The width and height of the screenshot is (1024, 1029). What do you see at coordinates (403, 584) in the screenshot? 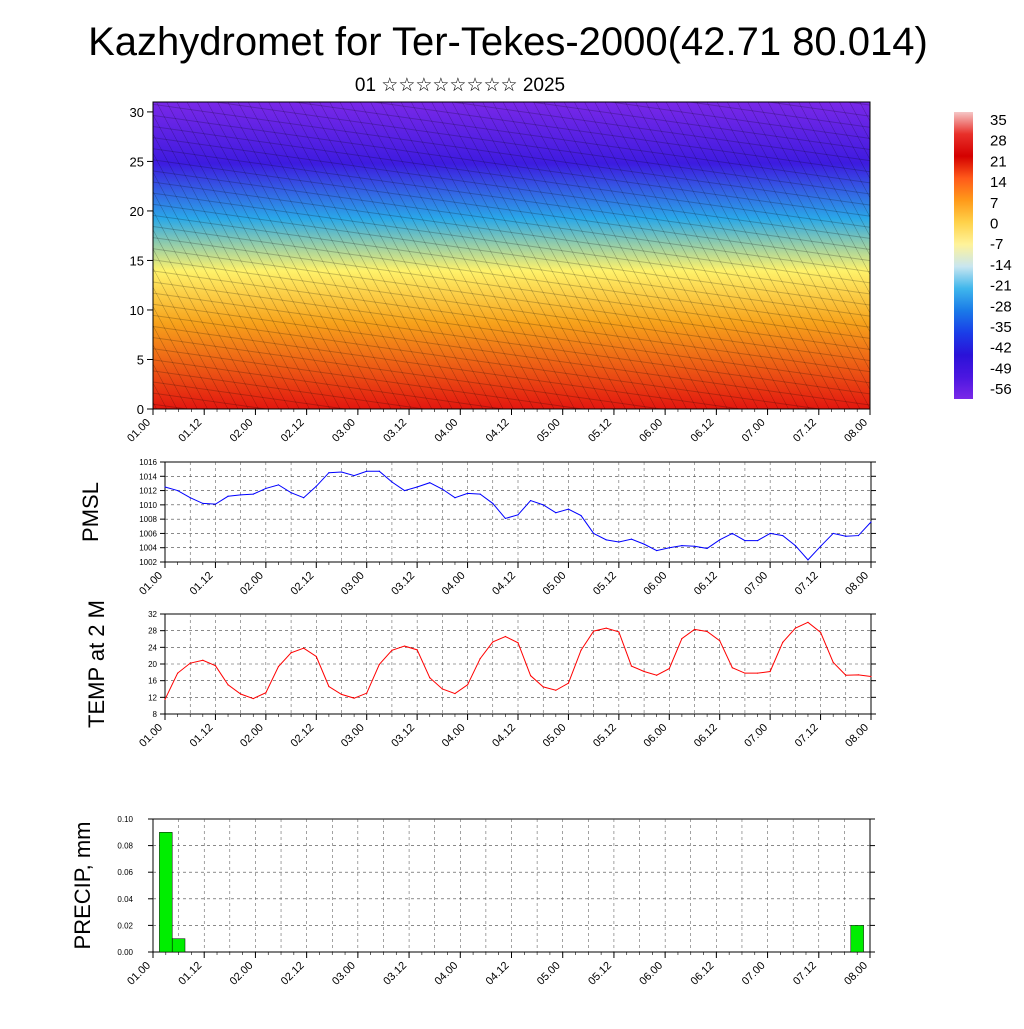
I see `pmsl-xtick-label: 03.12` at bounding box center [403, 584].